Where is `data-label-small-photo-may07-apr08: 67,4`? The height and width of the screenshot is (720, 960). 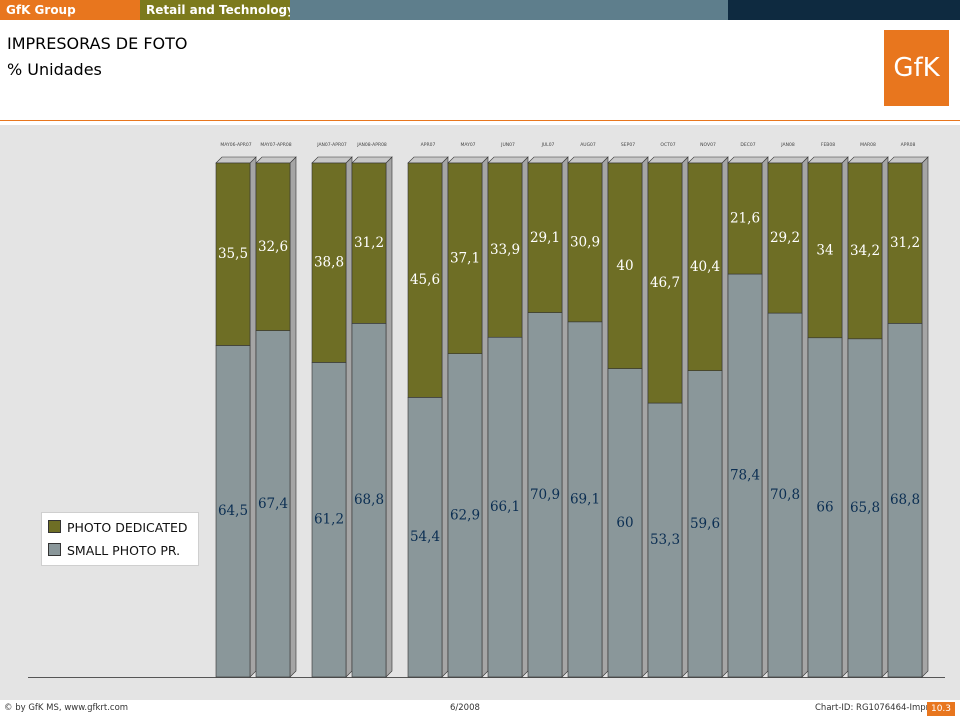 data-label-small-photo-may07-apr08: 67,4 is located at coordinates (273, 504).